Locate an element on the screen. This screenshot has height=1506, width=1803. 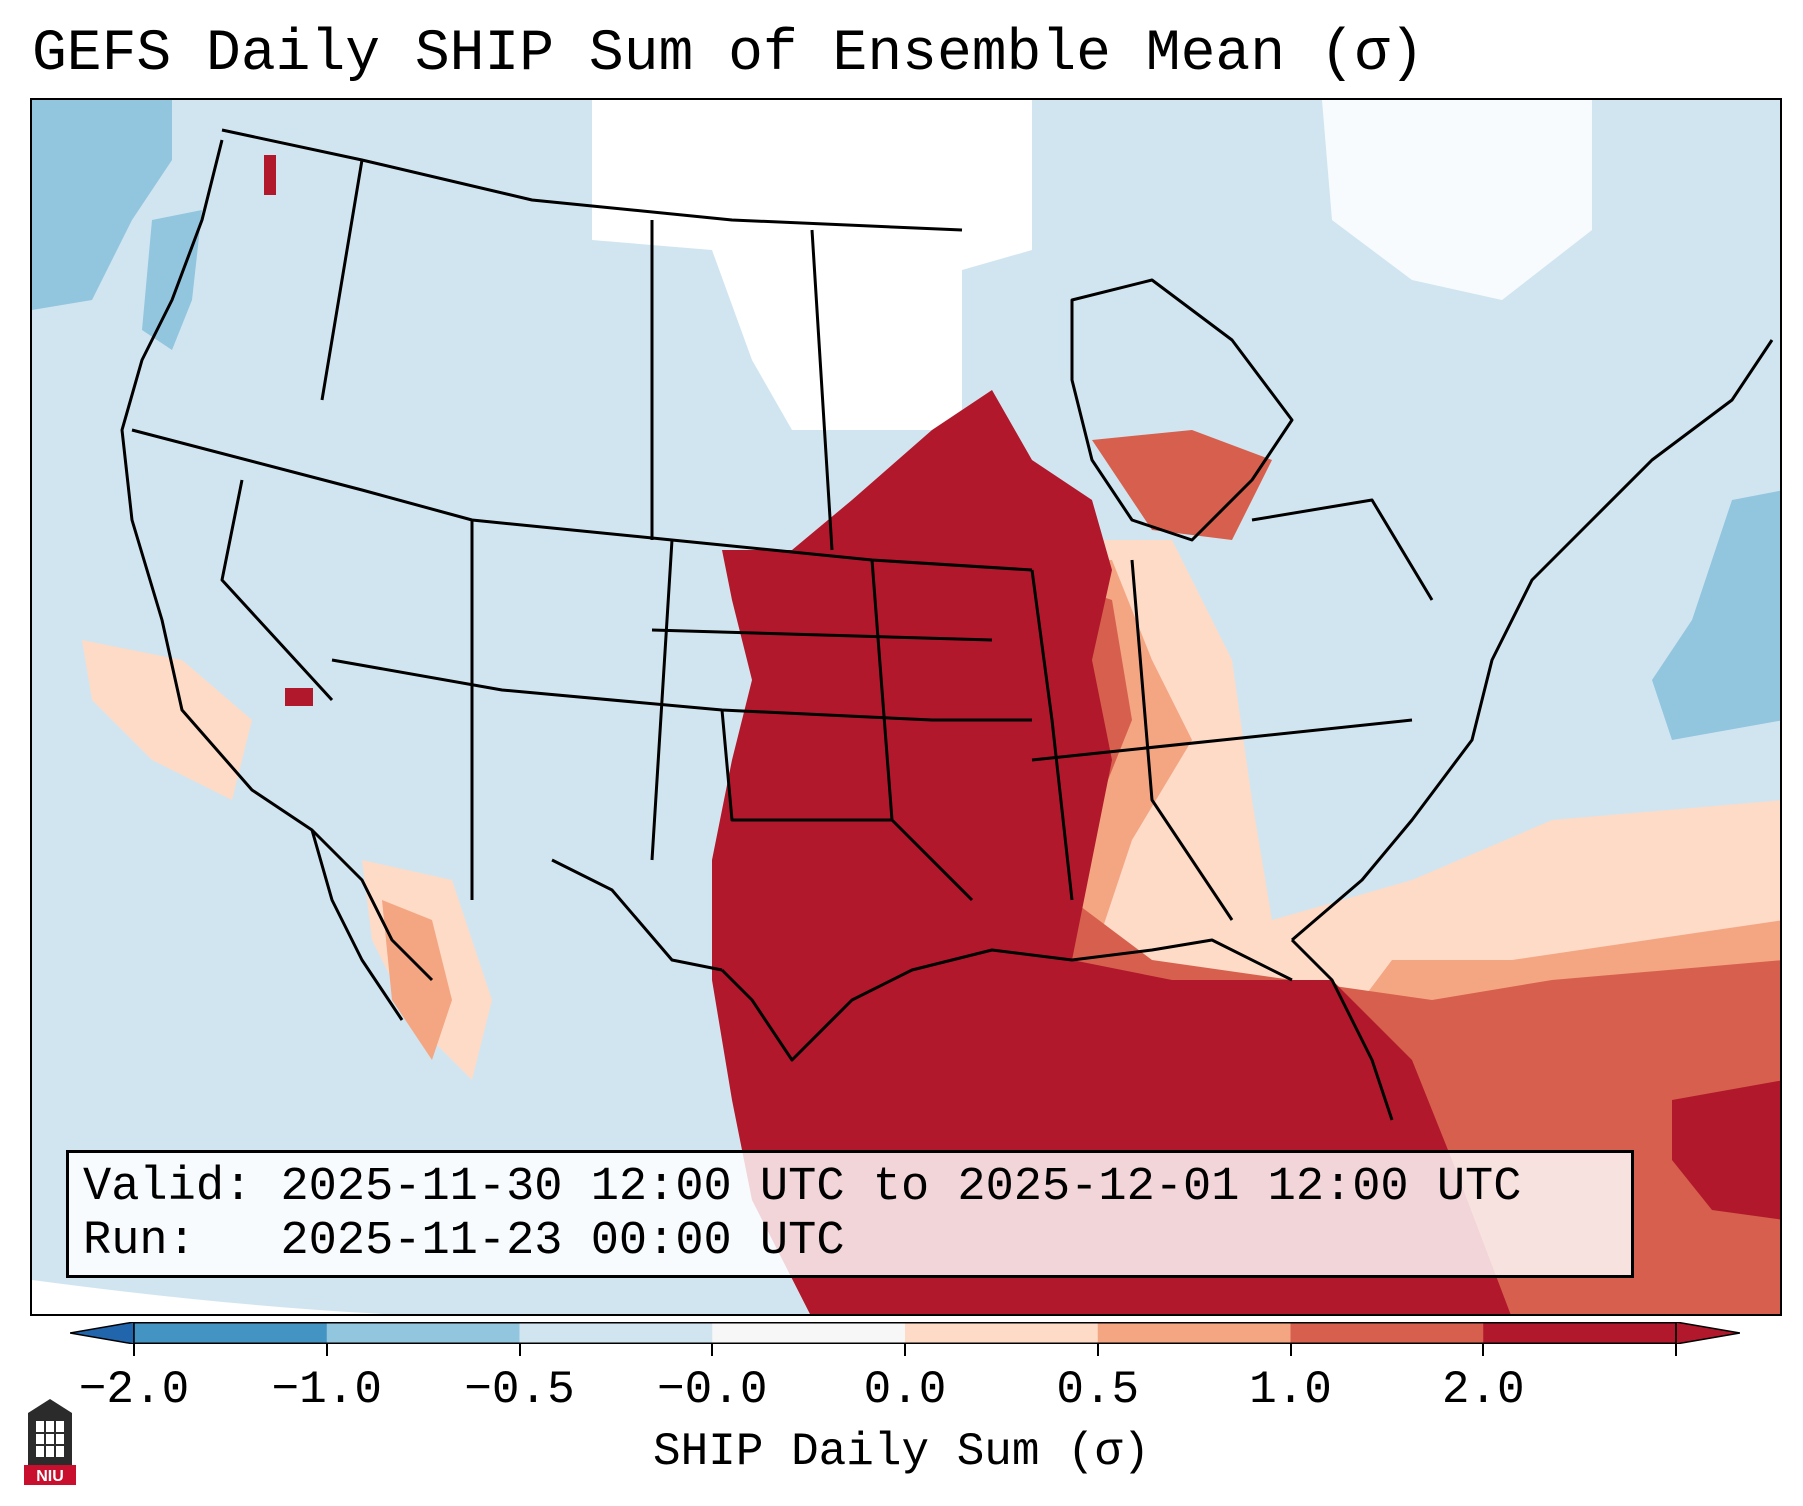
colorbar-tick-label: 1.0 is located at coordinates (1290, 1390).